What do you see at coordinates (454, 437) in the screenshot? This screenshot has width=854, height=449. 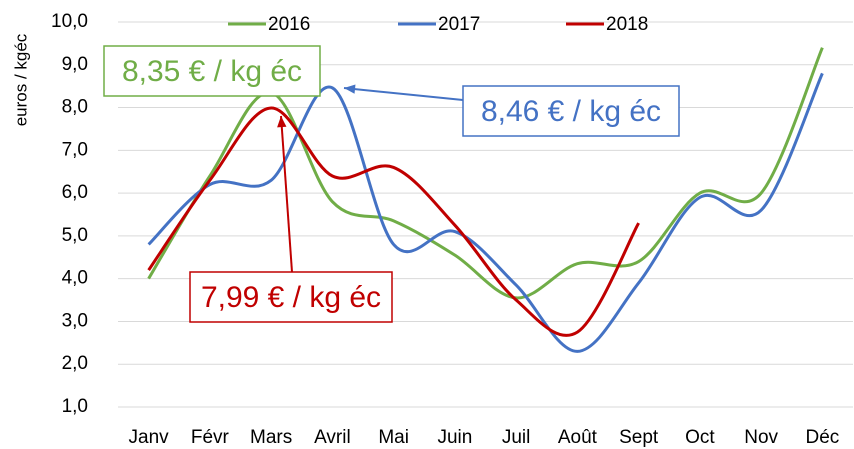 I see `x-tick-label: Juin` at bounding box center [454, 437].